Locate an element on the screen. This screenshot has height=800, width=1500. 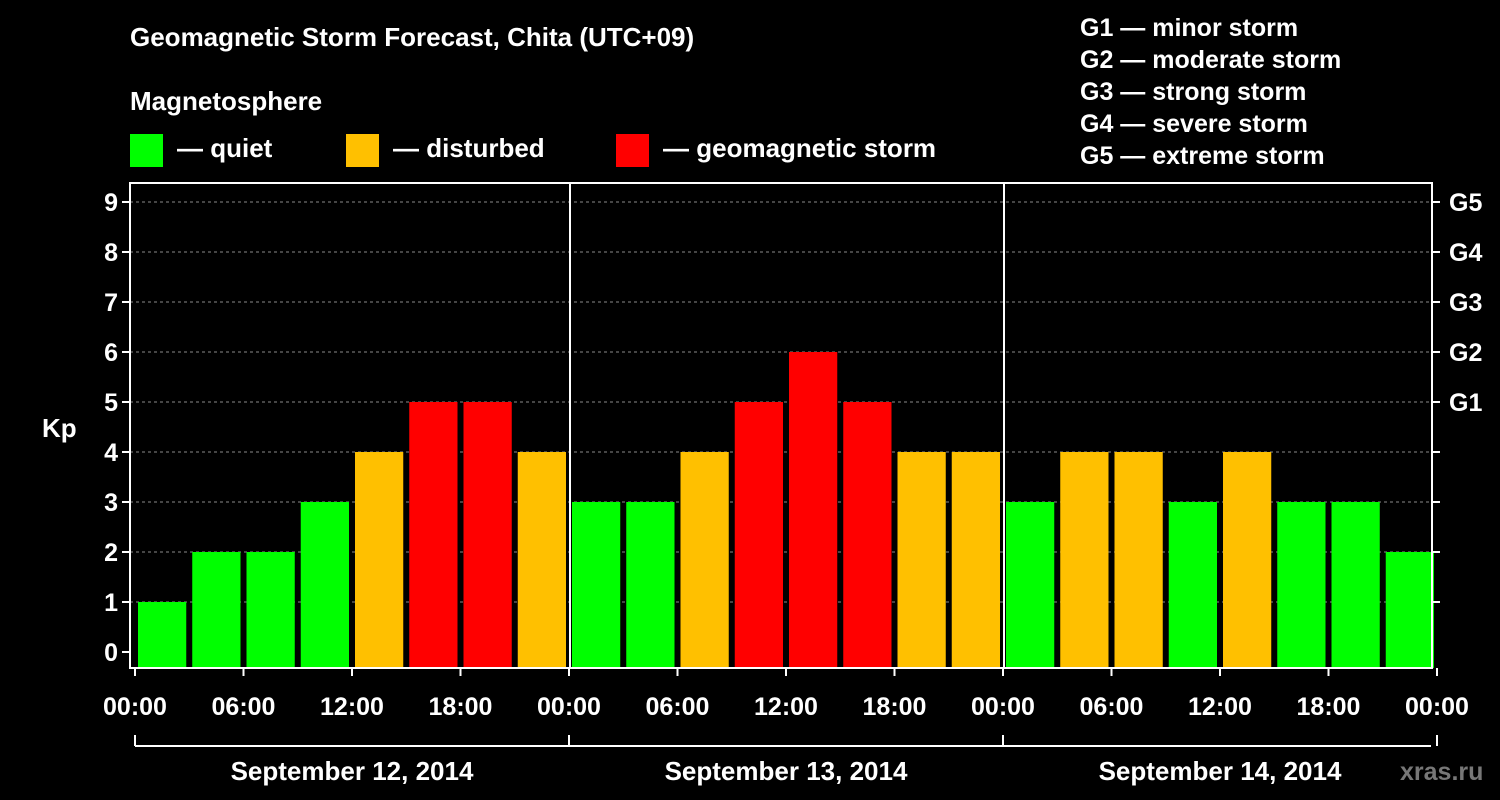
legend-label-disturbed: — disturbed is located at coordinates (469, 148).